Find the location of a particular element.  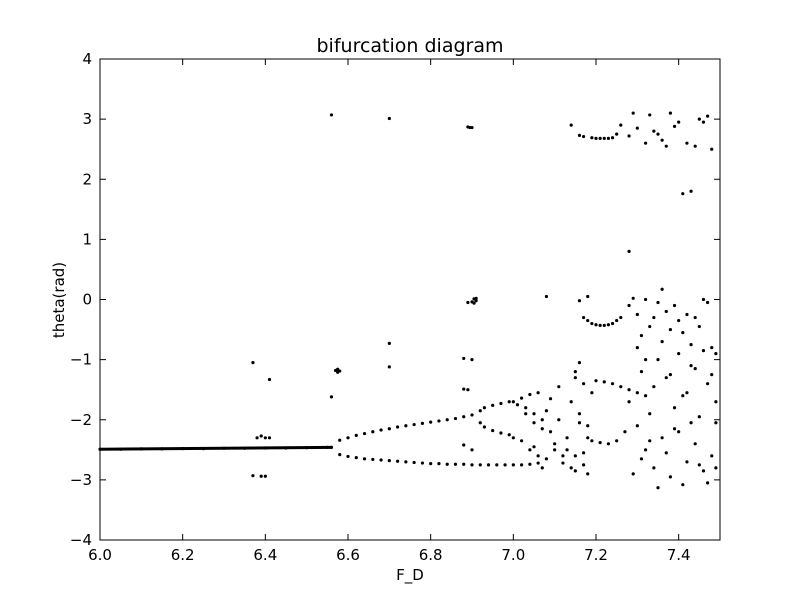

chart-title: bifurcation diagram is located at coordinates (410, 46).